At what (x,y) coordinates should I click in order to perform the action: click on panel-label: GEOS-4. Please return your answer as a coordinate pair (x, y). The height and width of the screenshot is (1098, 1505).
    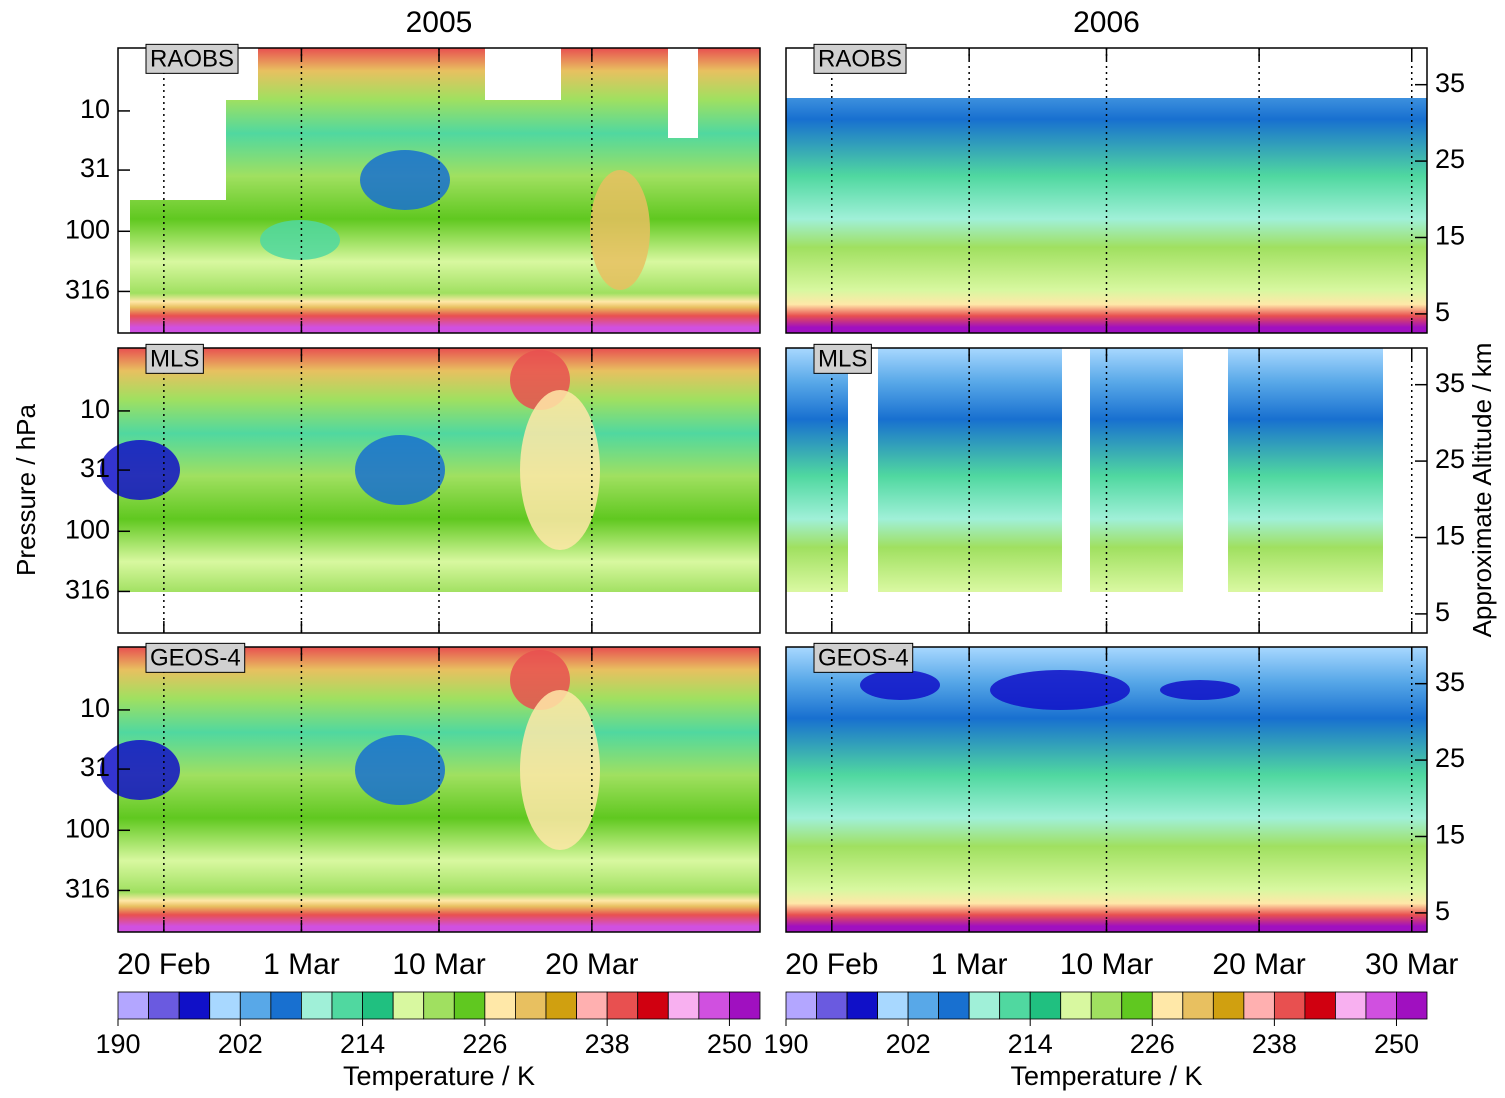
    Looking at the image, I should click on (195, 657).